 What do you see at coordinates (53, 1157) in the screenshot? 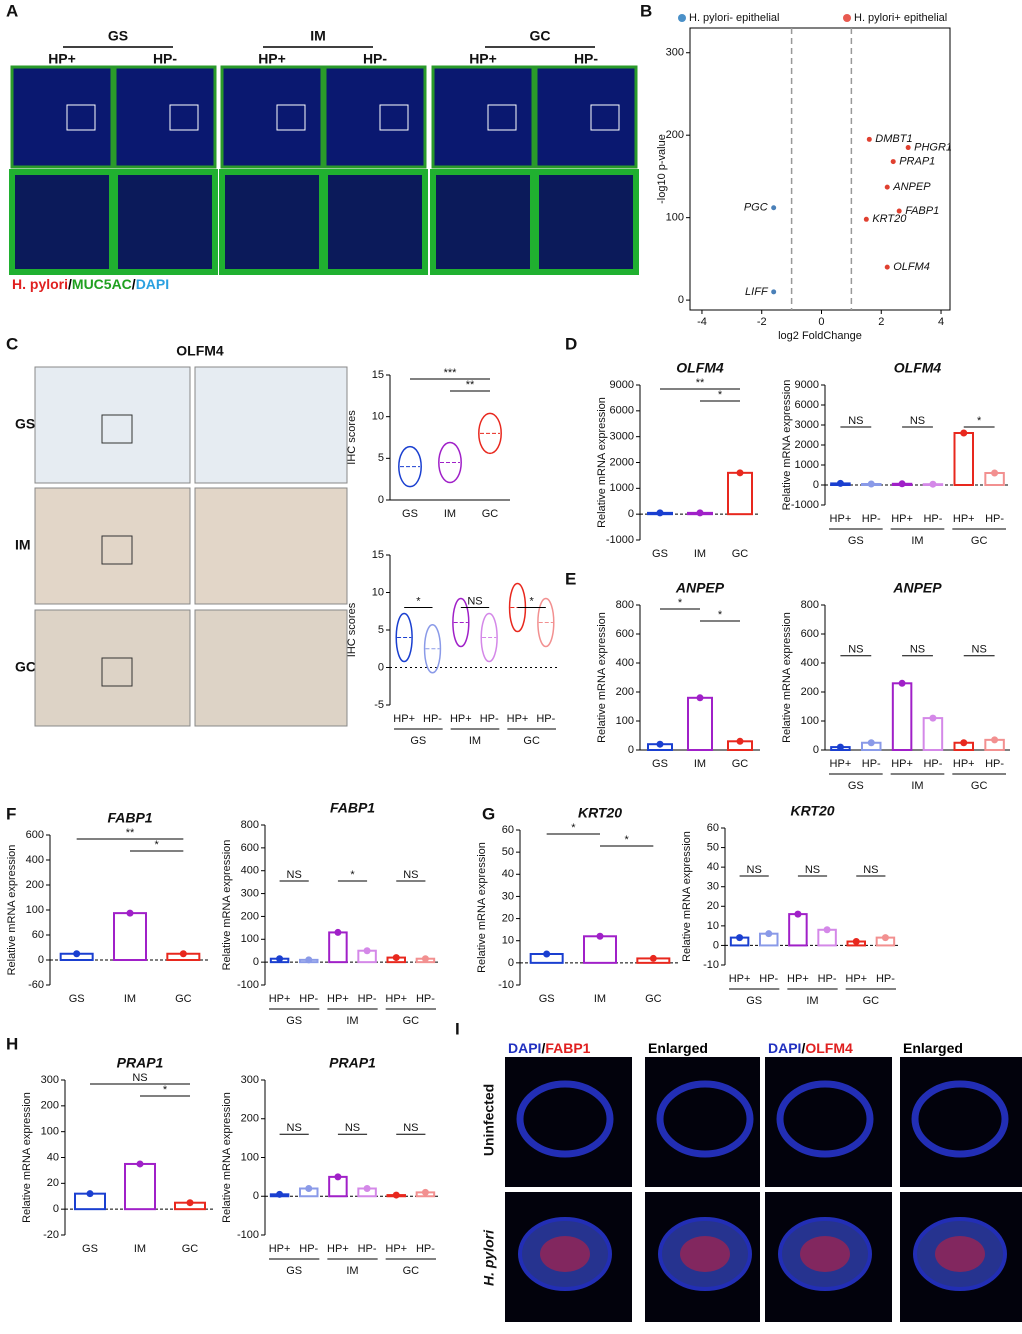
I see `label: 40` at bounding box center [53, 1157].